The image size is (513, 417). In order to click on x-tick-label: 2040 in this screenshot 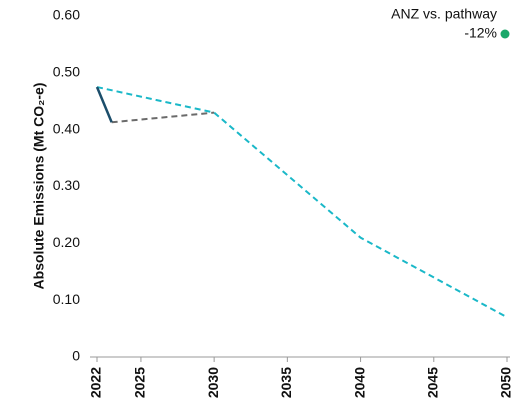, I will do `click(359, 382)`.